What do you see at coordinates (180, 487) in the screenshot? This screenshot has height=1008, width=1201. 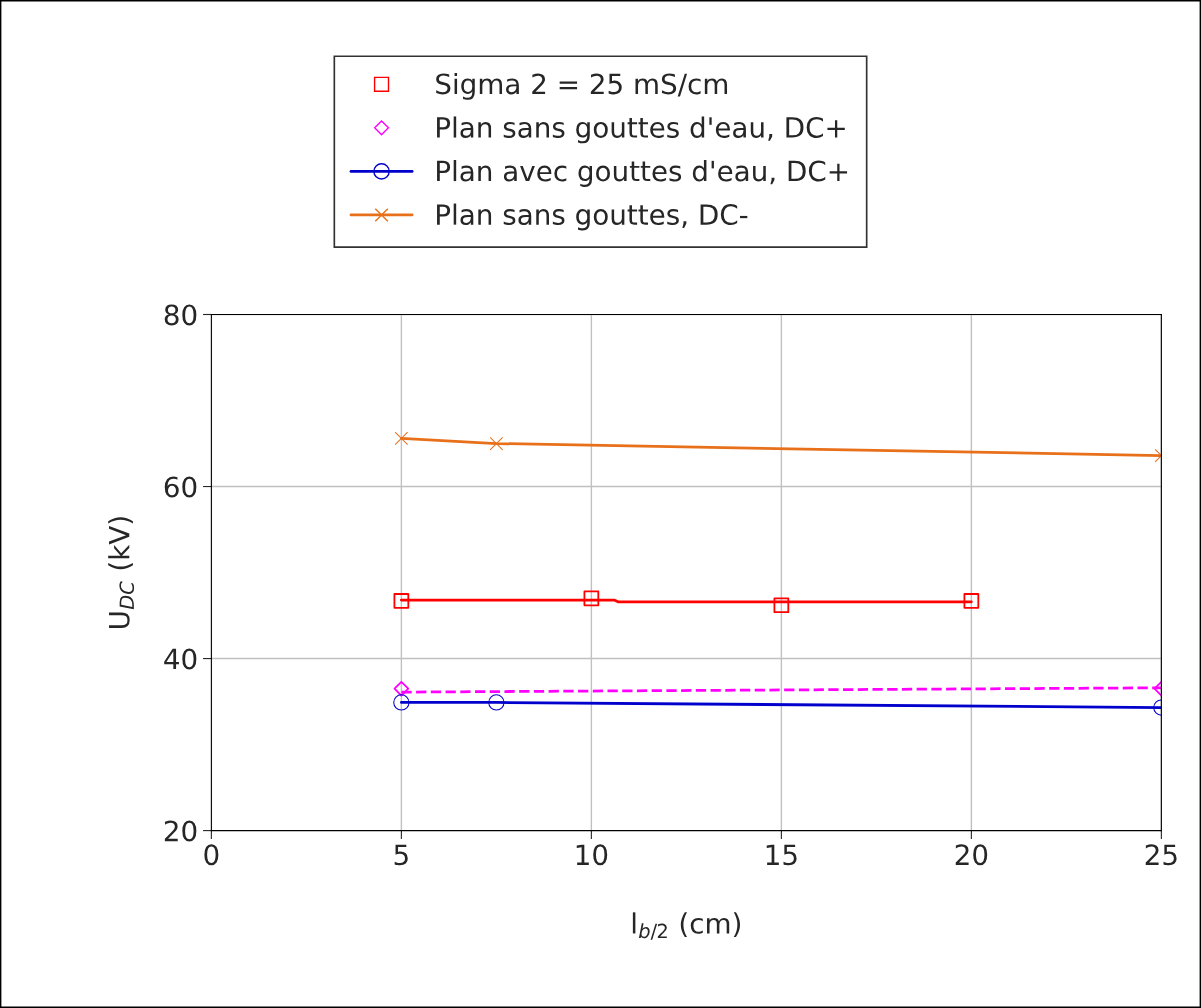 I see `y-tick-label: 60` at bounding box center [180, 487].